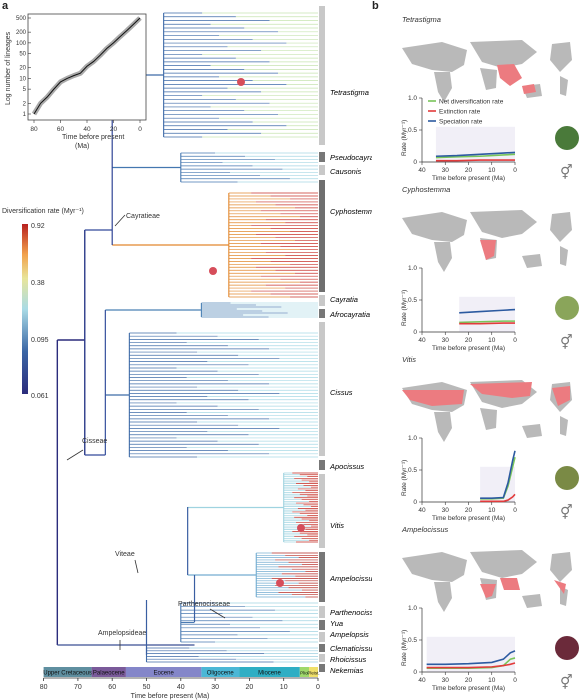 The height and width of the screenshot is (700, 587). Describe the element at coordinates (21, 19) in the screenshot. I see `inset-ytick-label: 500` at that location.